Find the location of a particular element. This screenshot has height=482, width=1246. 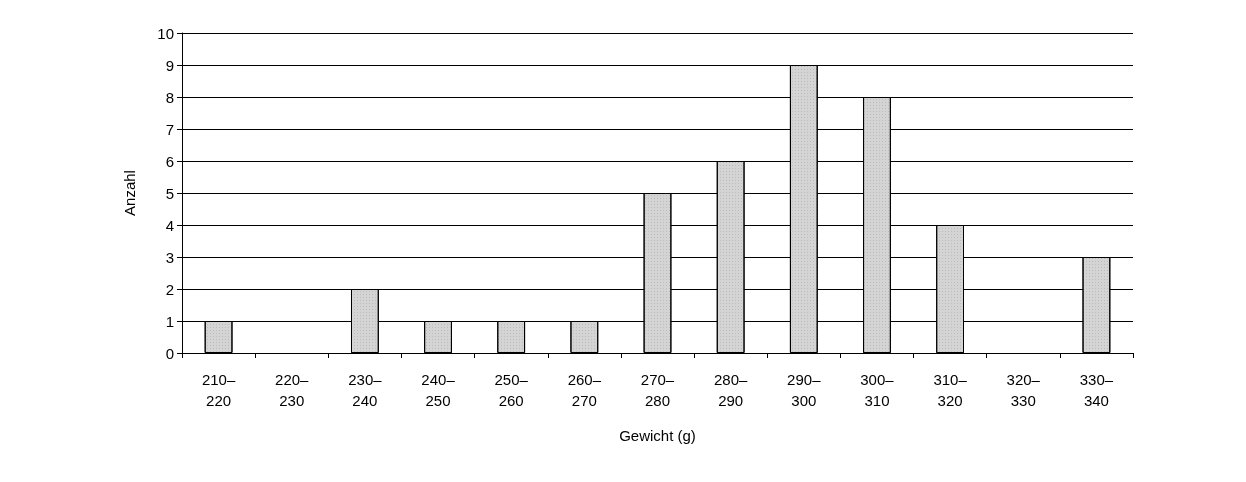

y-axis-title: Anzahl is located at coordinates (129, 193).